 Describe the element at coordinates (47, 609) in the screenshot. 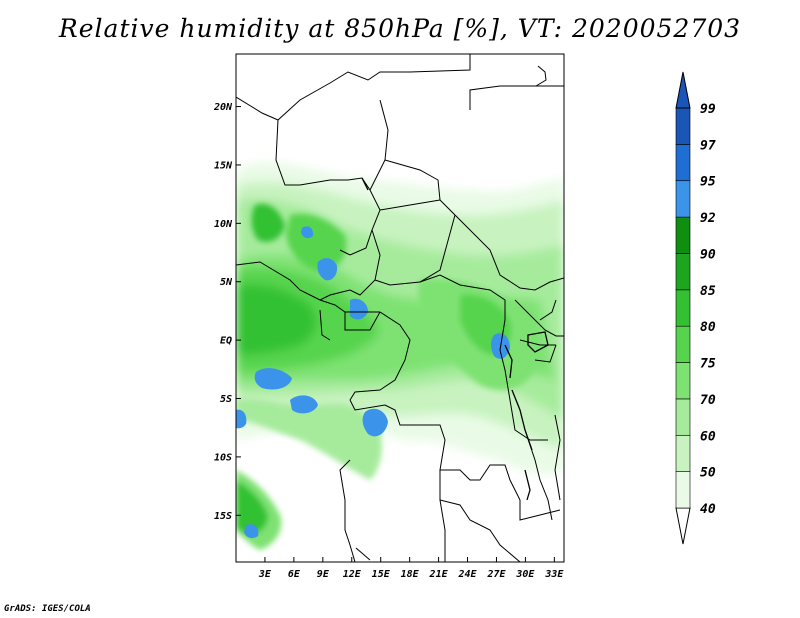

I see `credit-text: GrADS: IGES/COLA` at that location.